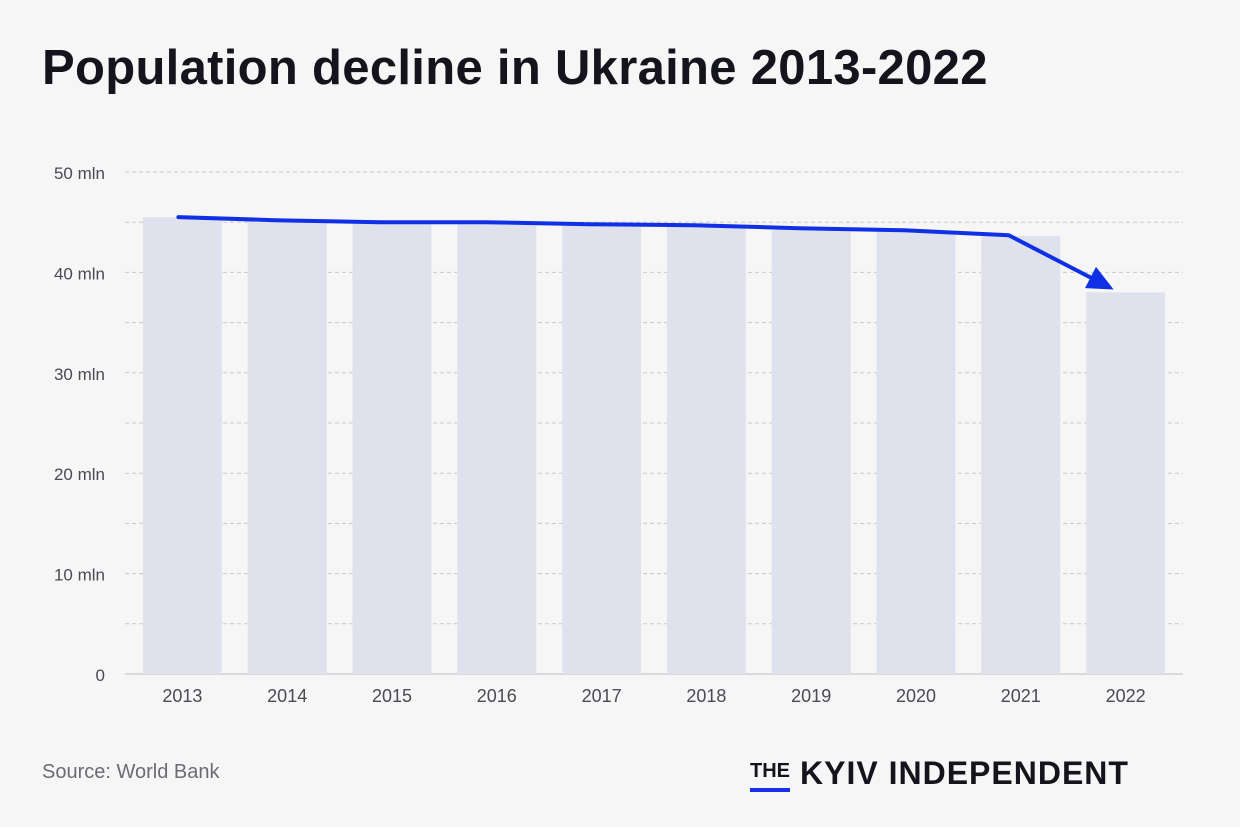 The height and width of the screenshot is (827, 1240). Describe the element at coordinates (182, 445) in the screenshot. I see `bar-2013` at that location.